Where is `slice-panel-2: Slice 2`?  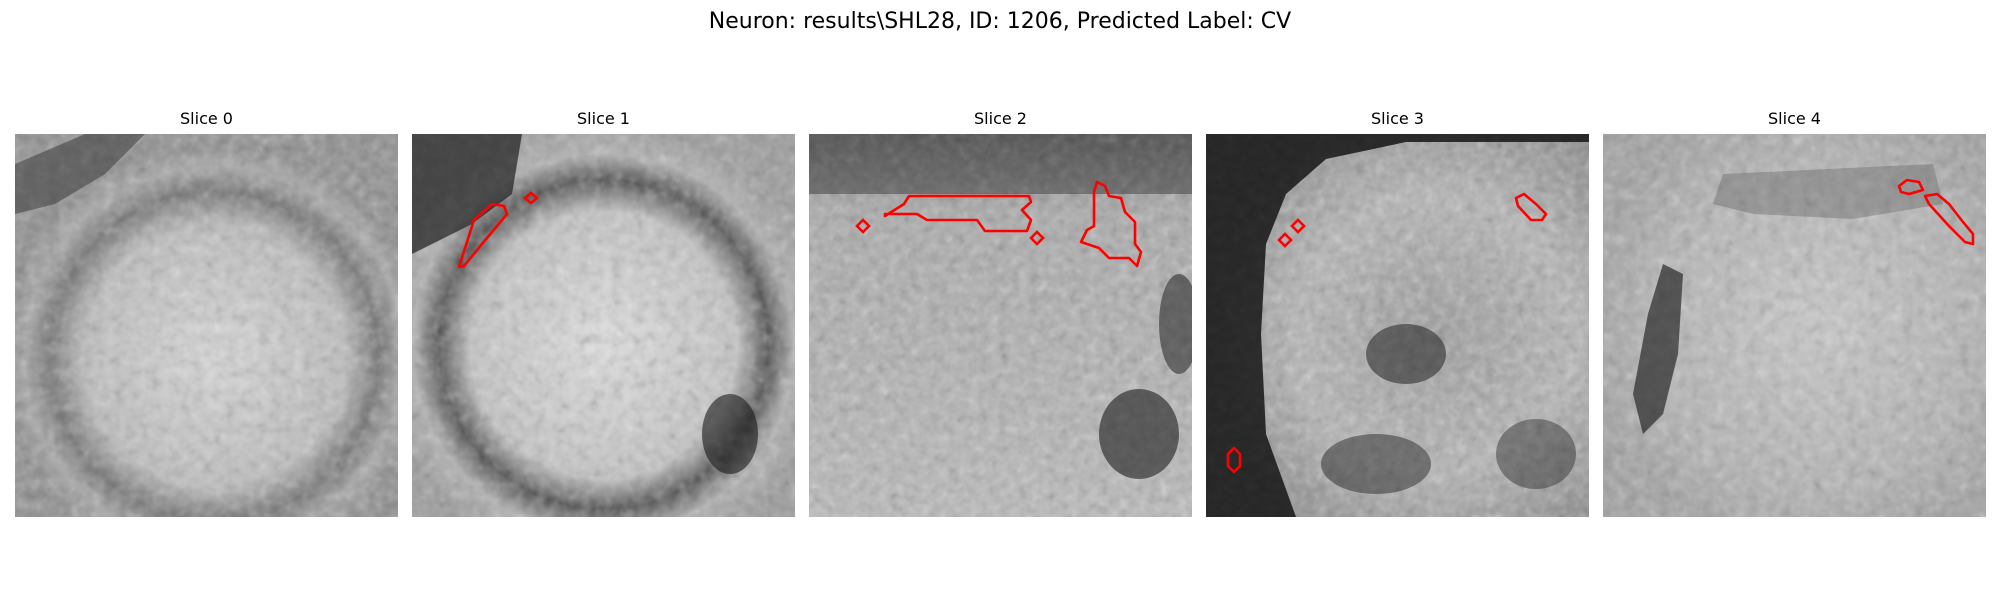 slice-panel-2: Slice 2 is located at coordinates (1000, 312).